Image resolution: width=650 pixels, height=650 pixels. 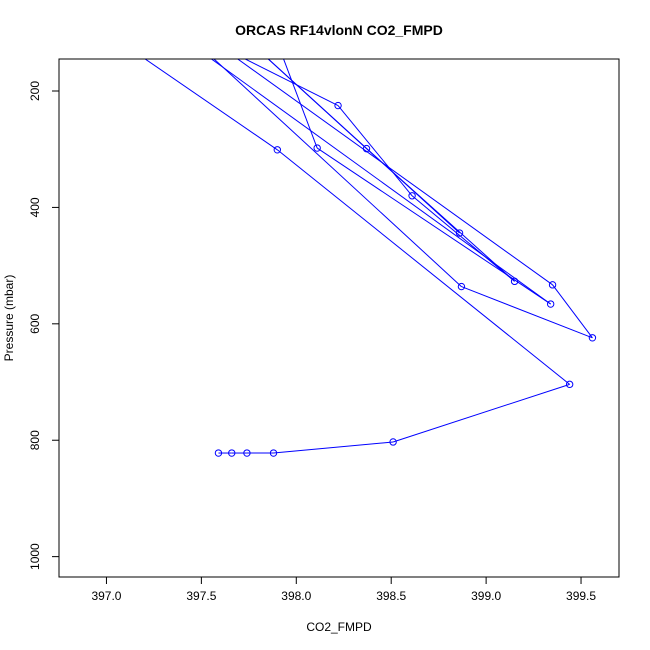 I want to click on x-tick-label: 399.0, so click(x=486, y=596).